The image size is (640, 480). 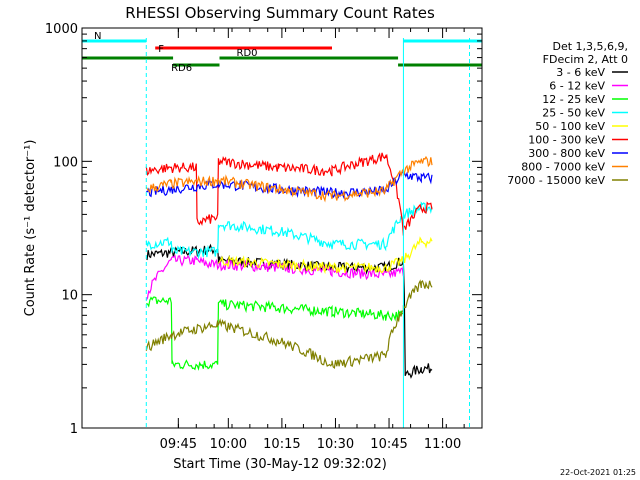 I want to click on series-line-800-7000-kev, so click(x=289, y=179).